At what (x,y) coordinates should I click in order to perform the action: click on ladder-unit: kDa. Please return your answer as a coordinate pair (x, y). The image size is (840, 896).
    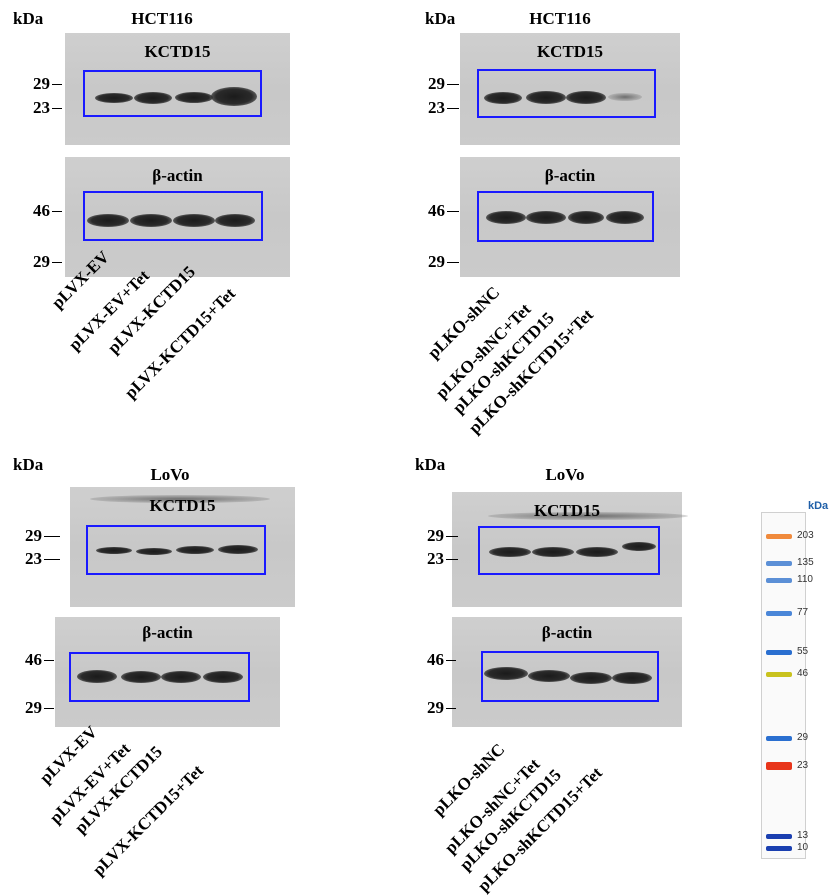
    Looking at the image, I should click on (818, 506).